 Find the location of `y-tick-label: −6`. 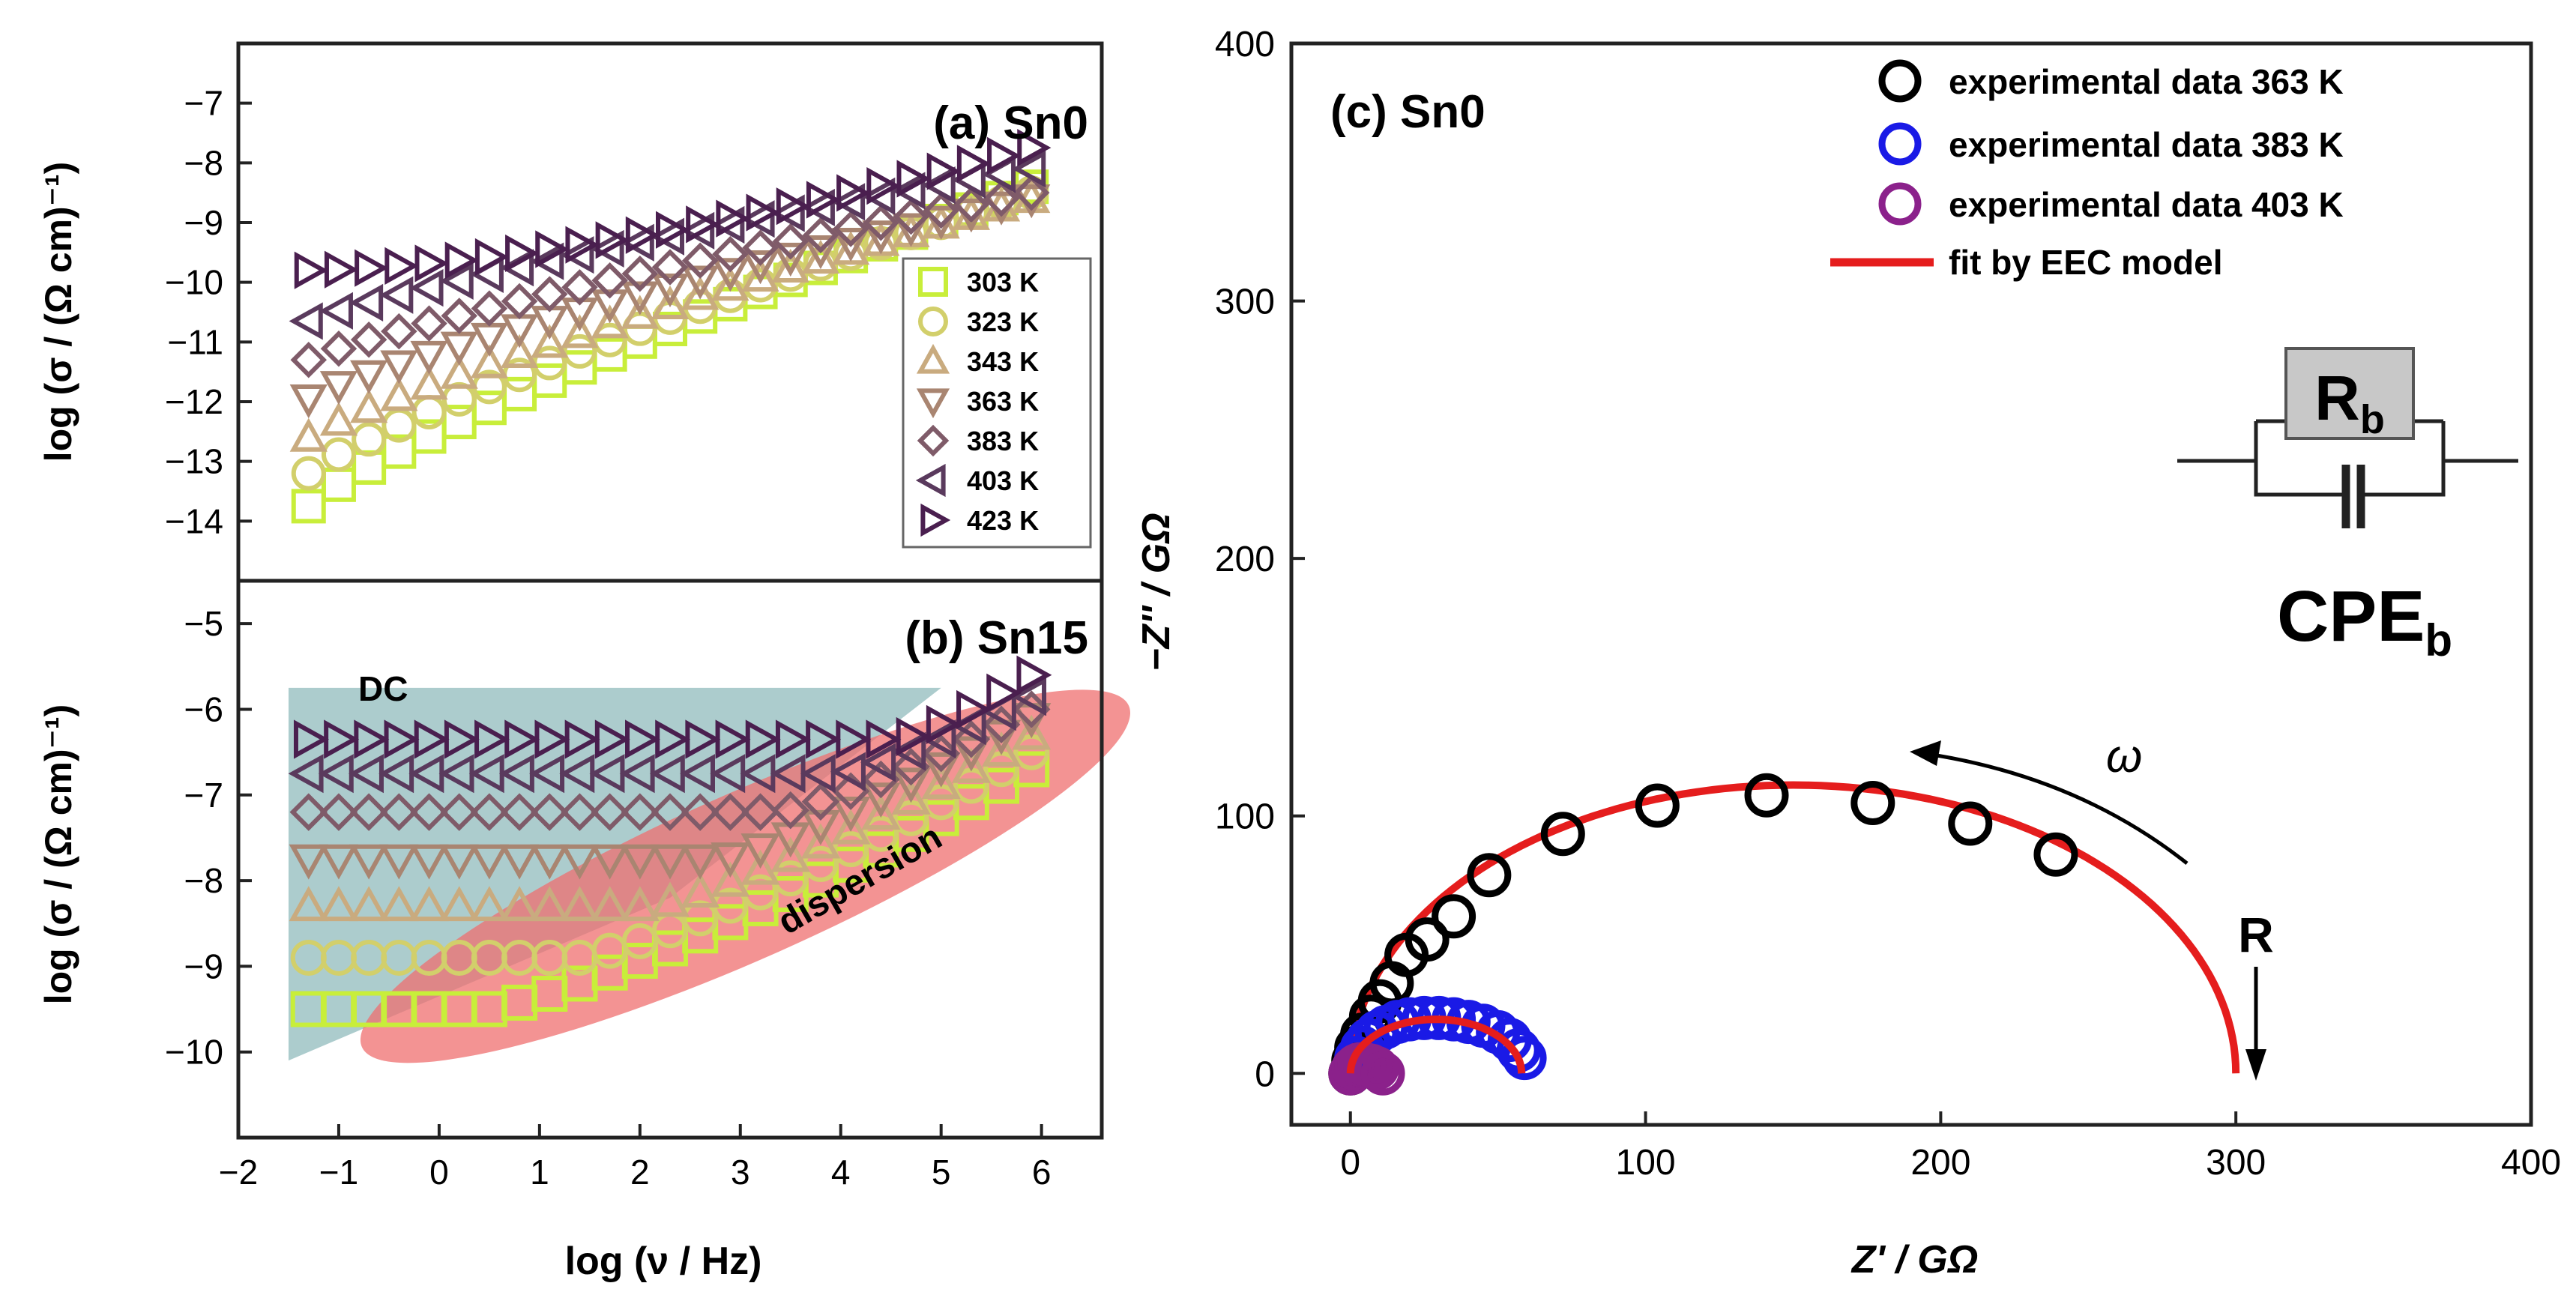

y-tick-label: −6 is located at coordinates (204, 708).